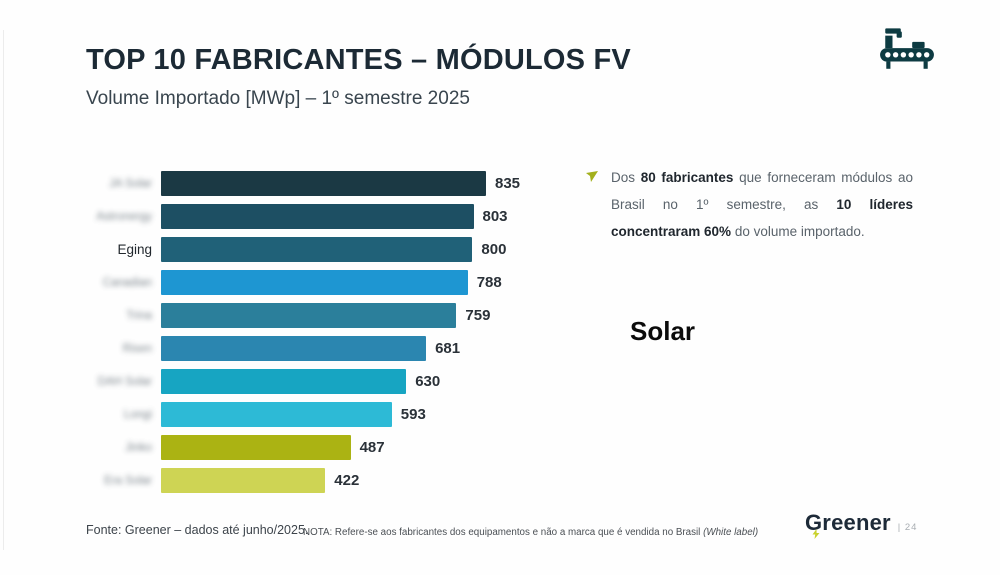 The width and height of the screenshot is (1000, 575). I want to click on greener-brand-text: Greener, so click(848, 524).